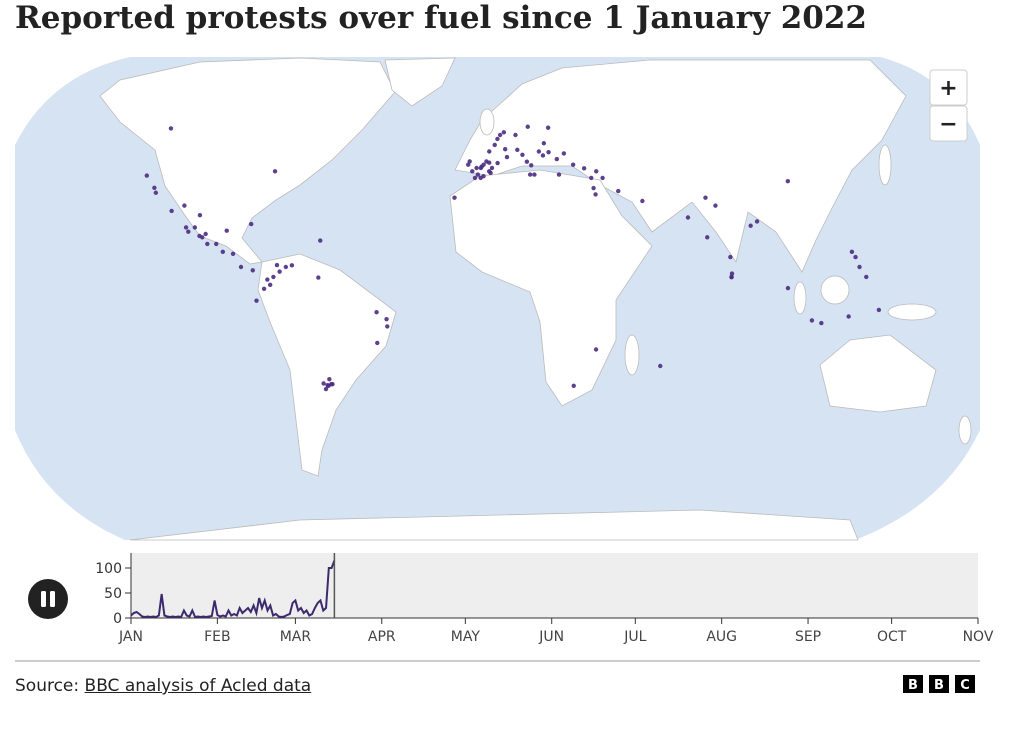  I want to click on zoom-controls: + −, so click(948, 105).